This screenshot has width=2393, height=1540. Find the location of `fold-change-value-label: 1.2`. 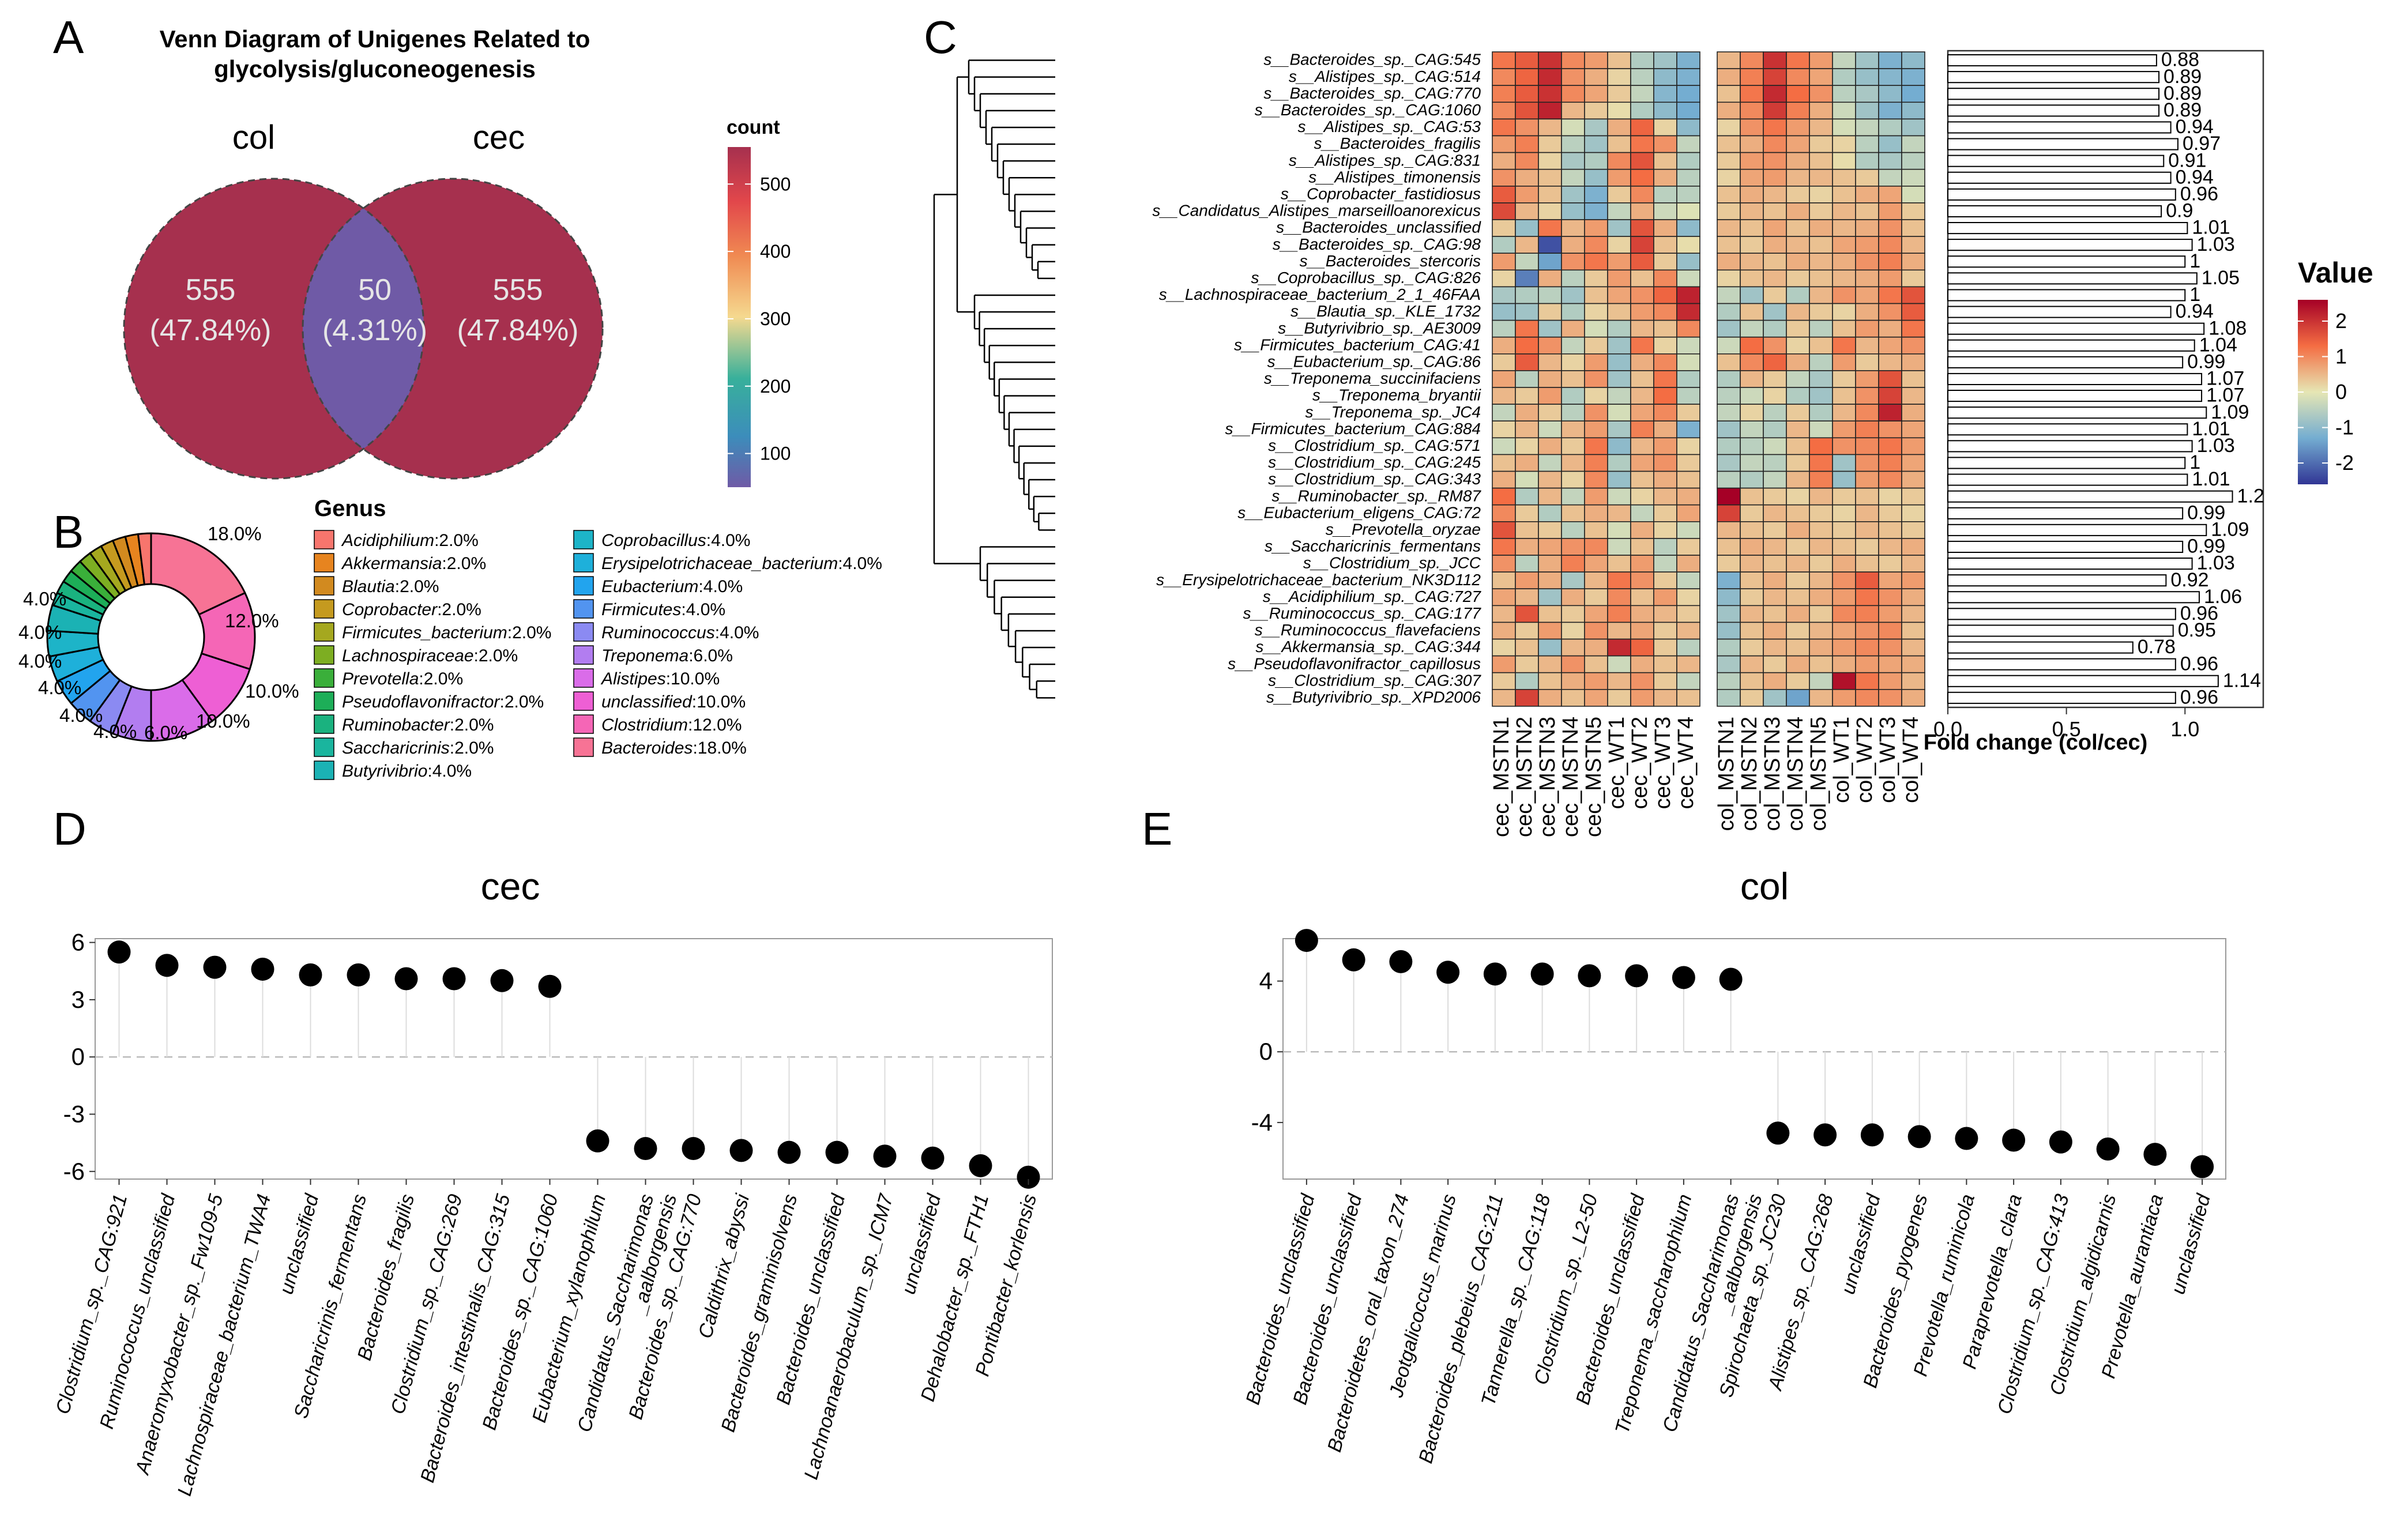

fold-change-value-label: 1.2 is located at coordinates (2250, 496).